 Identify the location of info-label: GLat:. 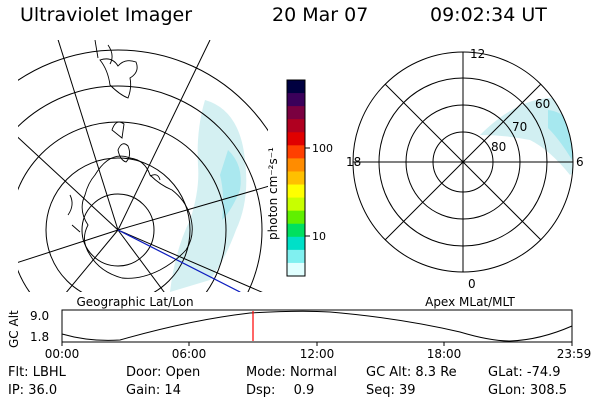
(505, 372).